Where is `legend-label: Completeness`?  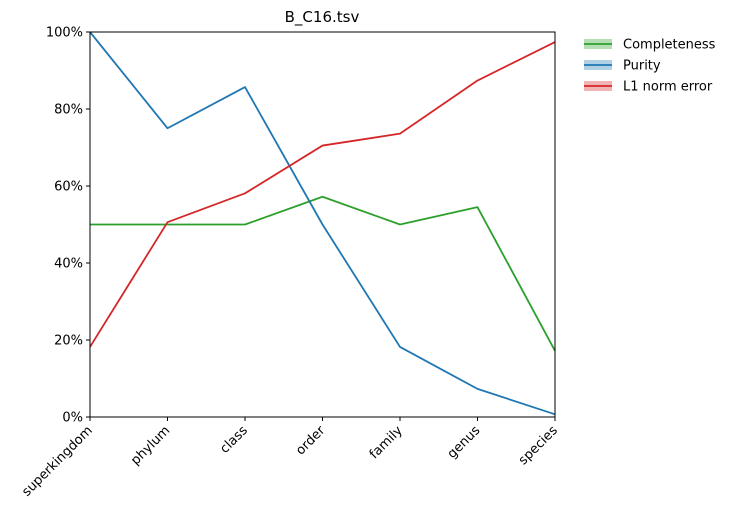
legend-label: Completeness is located at coordinates (669, 45).